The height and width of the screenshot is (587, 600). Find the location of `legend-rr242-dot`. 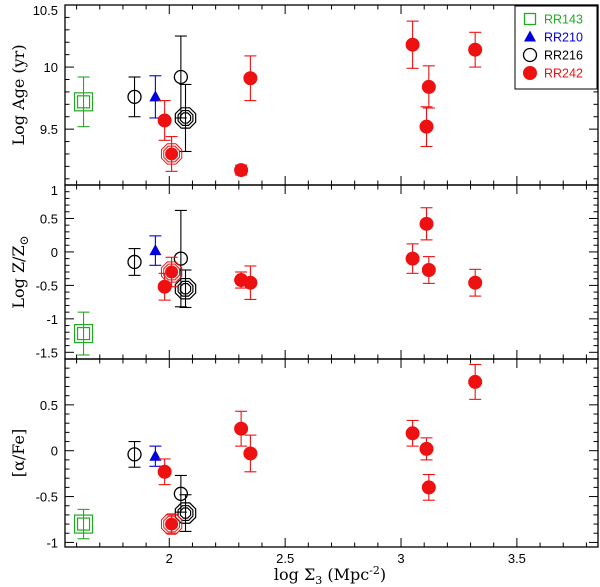

legend-rr242-dot is located at coordinates (530, 73).